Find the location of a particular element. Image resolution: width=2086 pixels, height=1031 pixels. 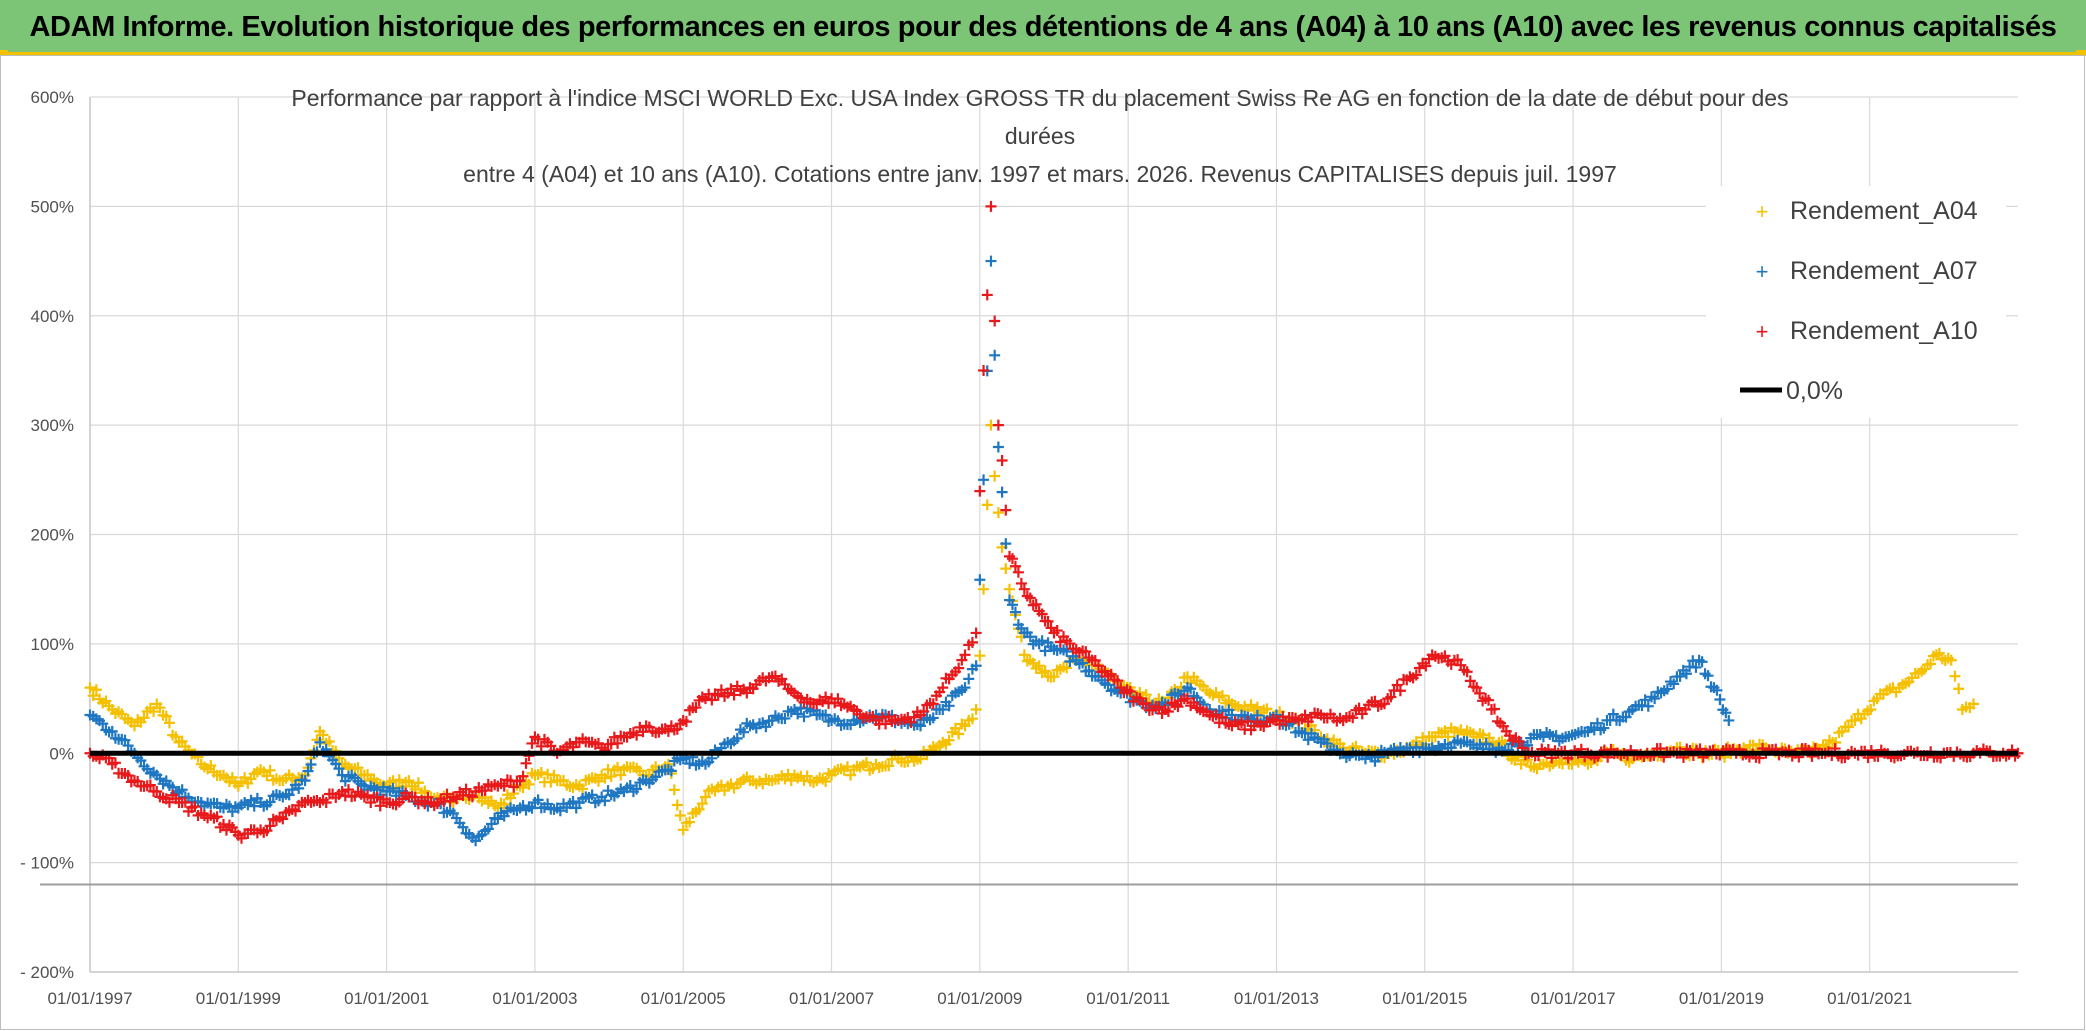

header-banner is located at coordinates (1043, 27).